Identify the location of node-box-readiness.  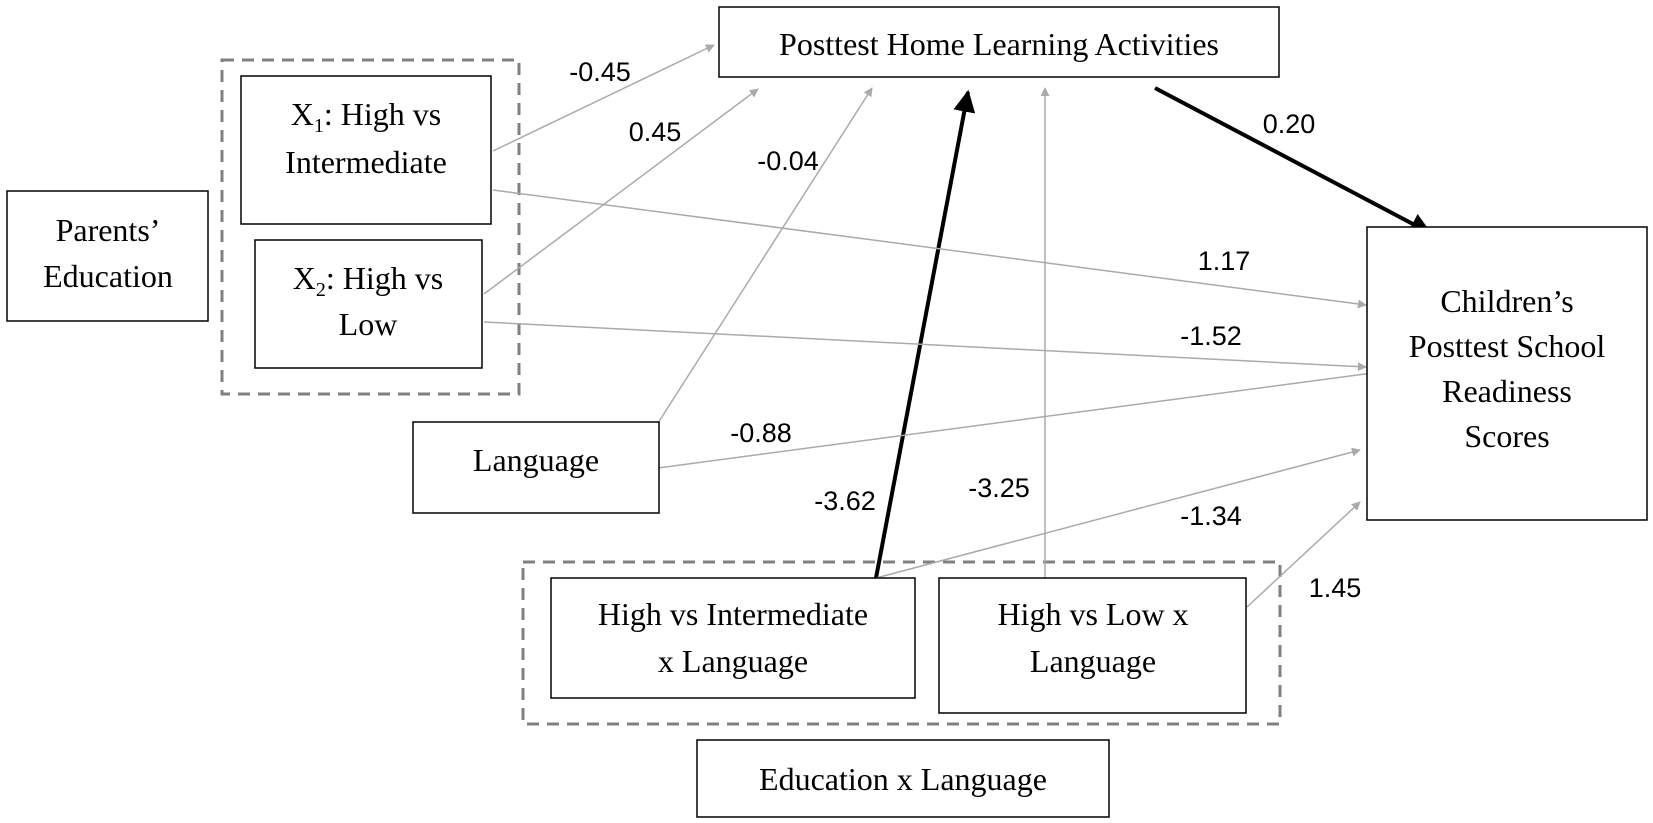
(1507, 373).